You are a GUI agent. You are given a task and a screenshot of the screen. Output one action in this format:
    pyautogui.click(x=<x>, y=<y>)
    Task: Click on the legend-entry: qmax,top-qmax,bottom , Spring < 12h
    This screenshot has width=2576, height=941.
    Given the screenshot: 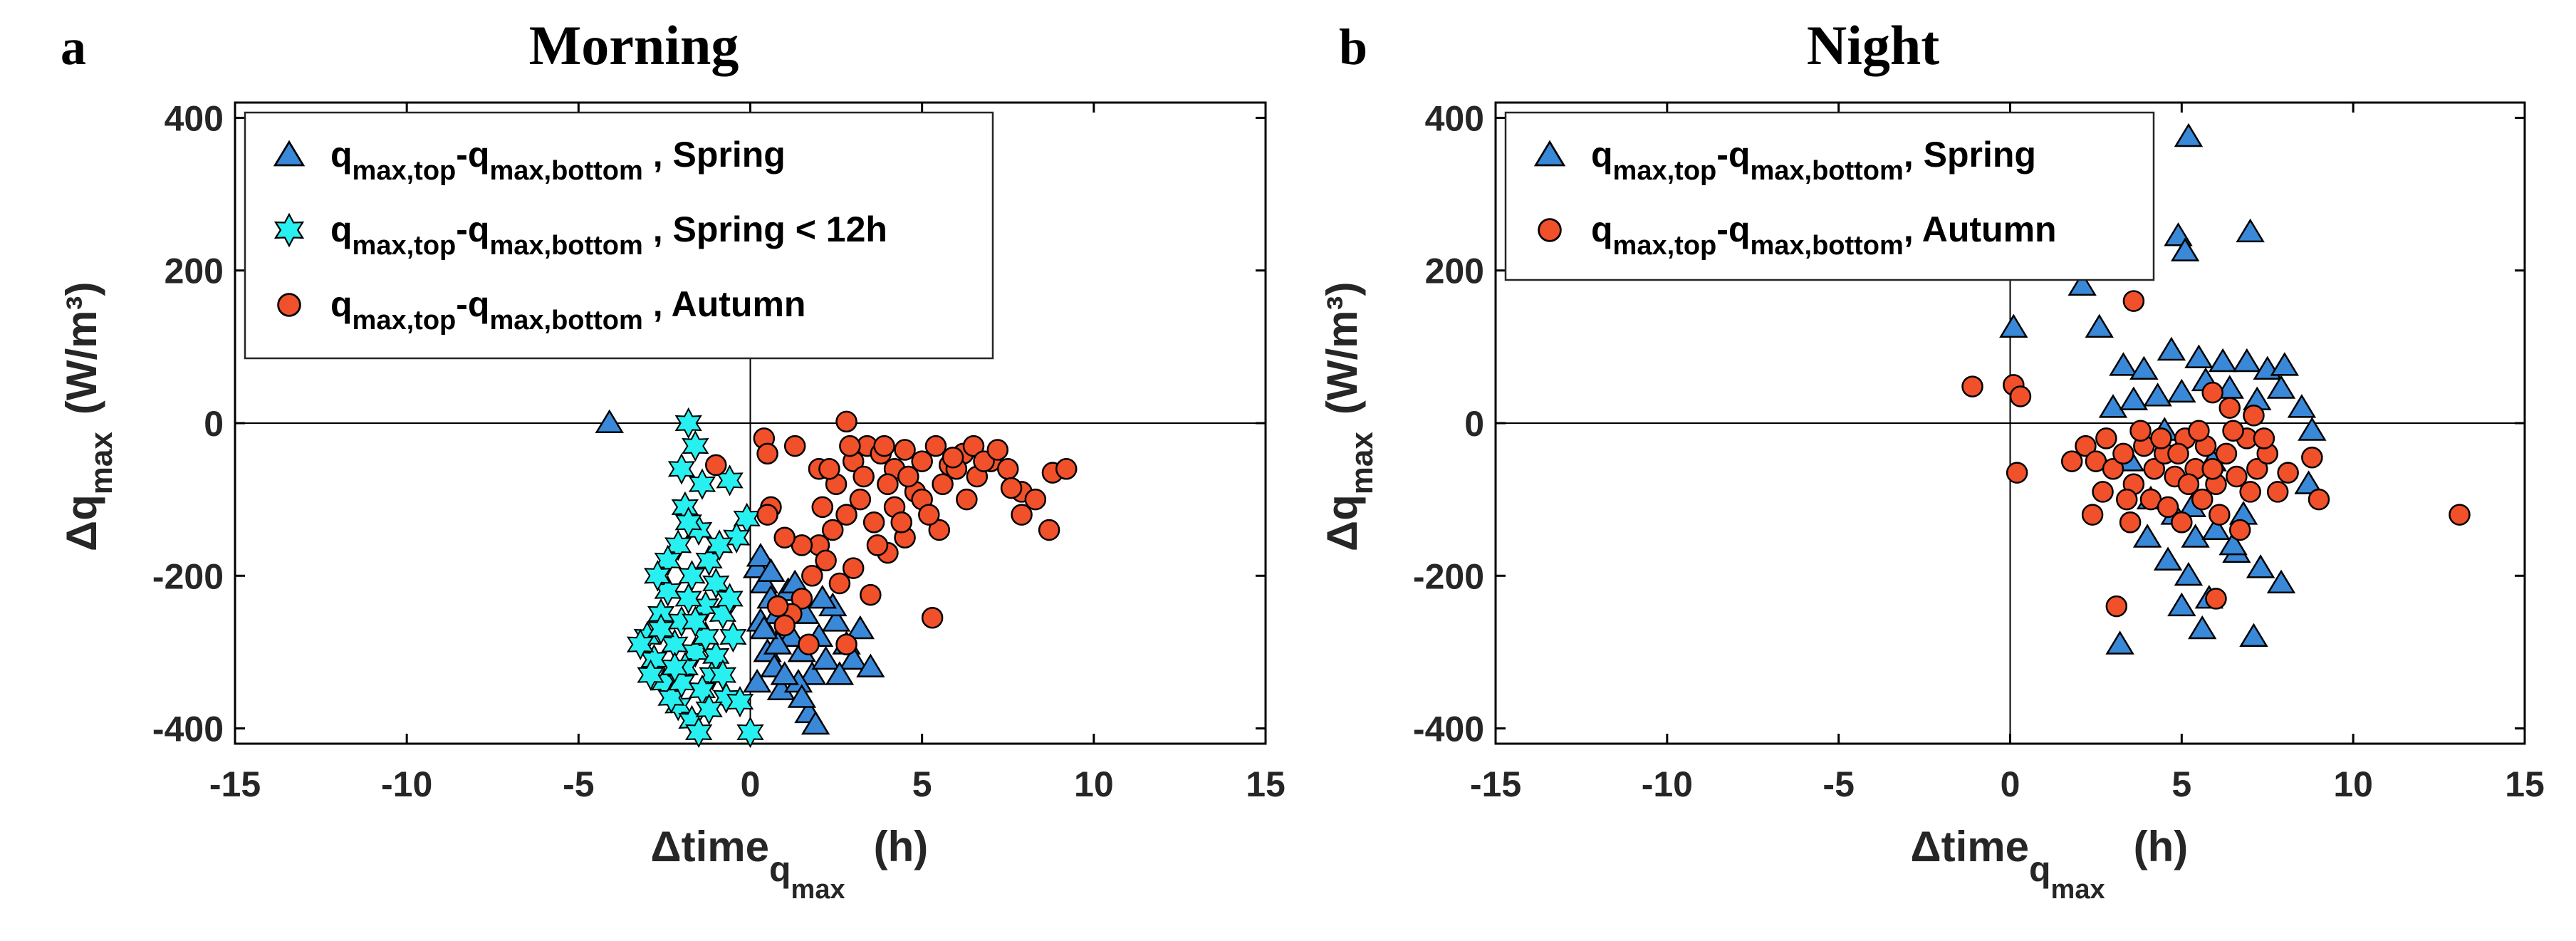 What is the action you would take?
    pyautogui.click(x=608, y=235)
    